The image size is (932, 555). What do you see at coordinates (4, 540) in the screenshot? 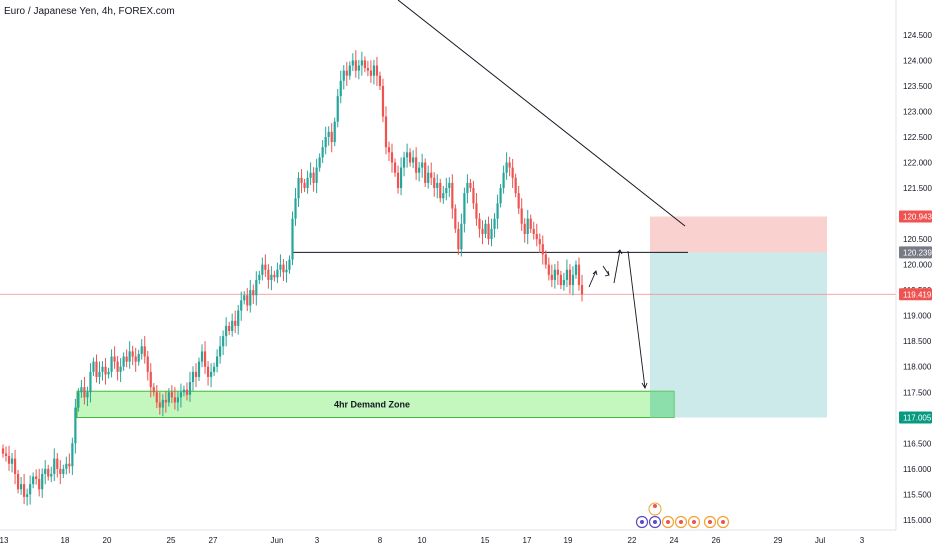
I see `x-tick-label: 13` at bounding box center [4, 540].